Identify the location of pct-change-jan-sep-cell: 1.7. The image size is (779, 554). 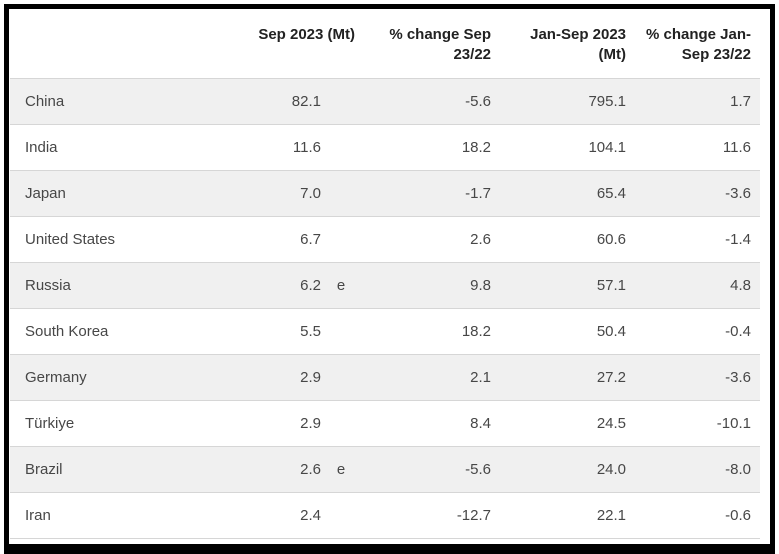
(695, 101).